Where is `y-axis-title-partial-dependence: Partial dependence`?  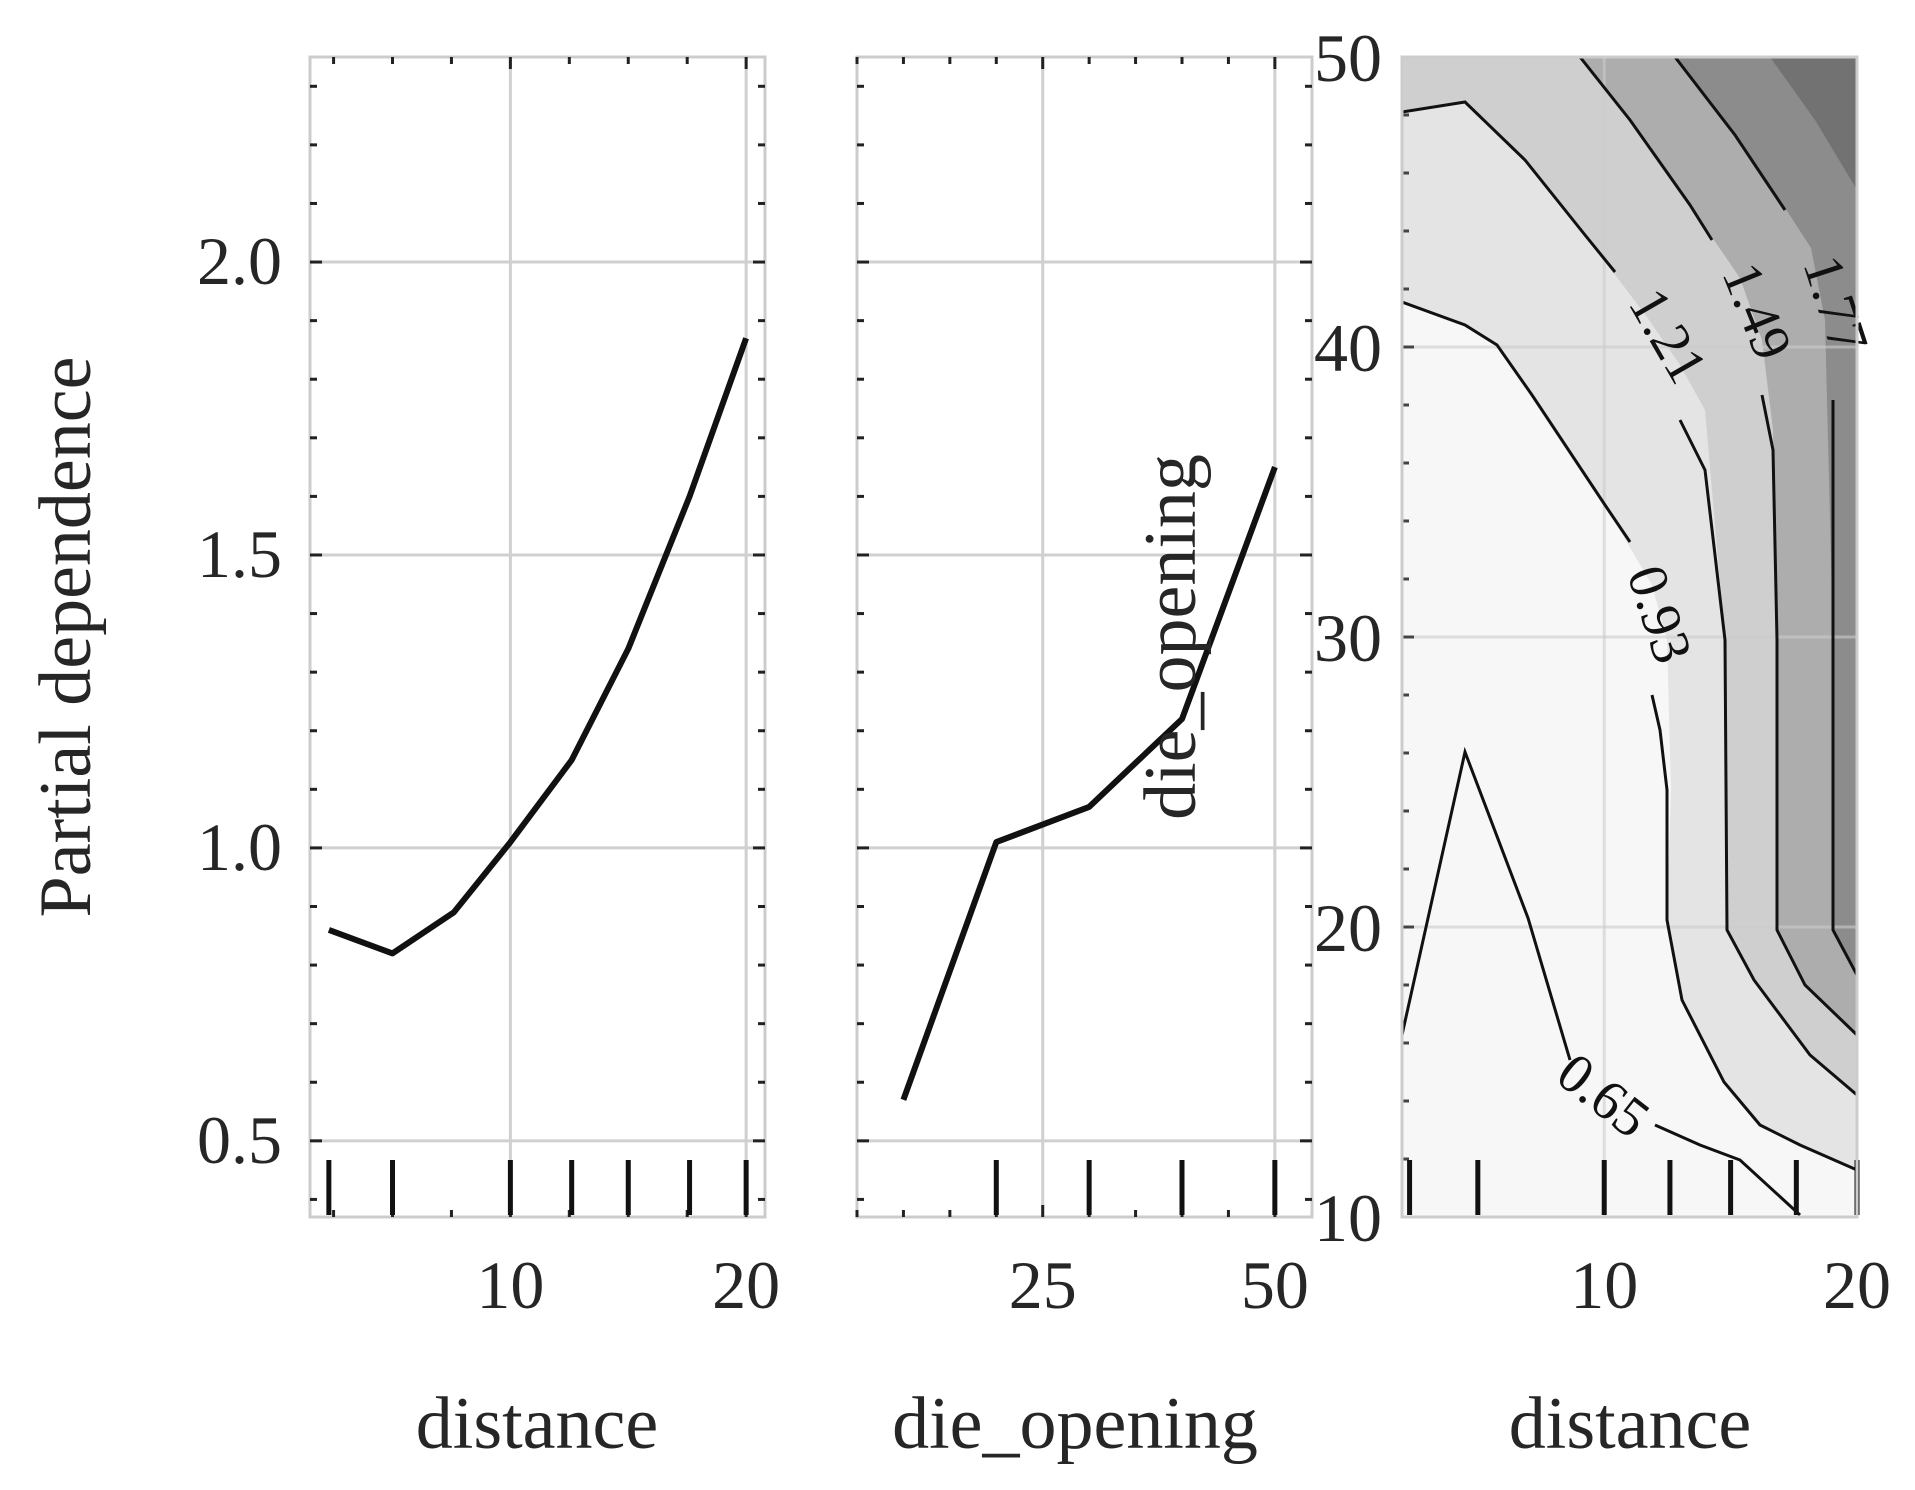
y-axis-title-partial-dependence: Partial dependence is located at coordinates (66, 637).